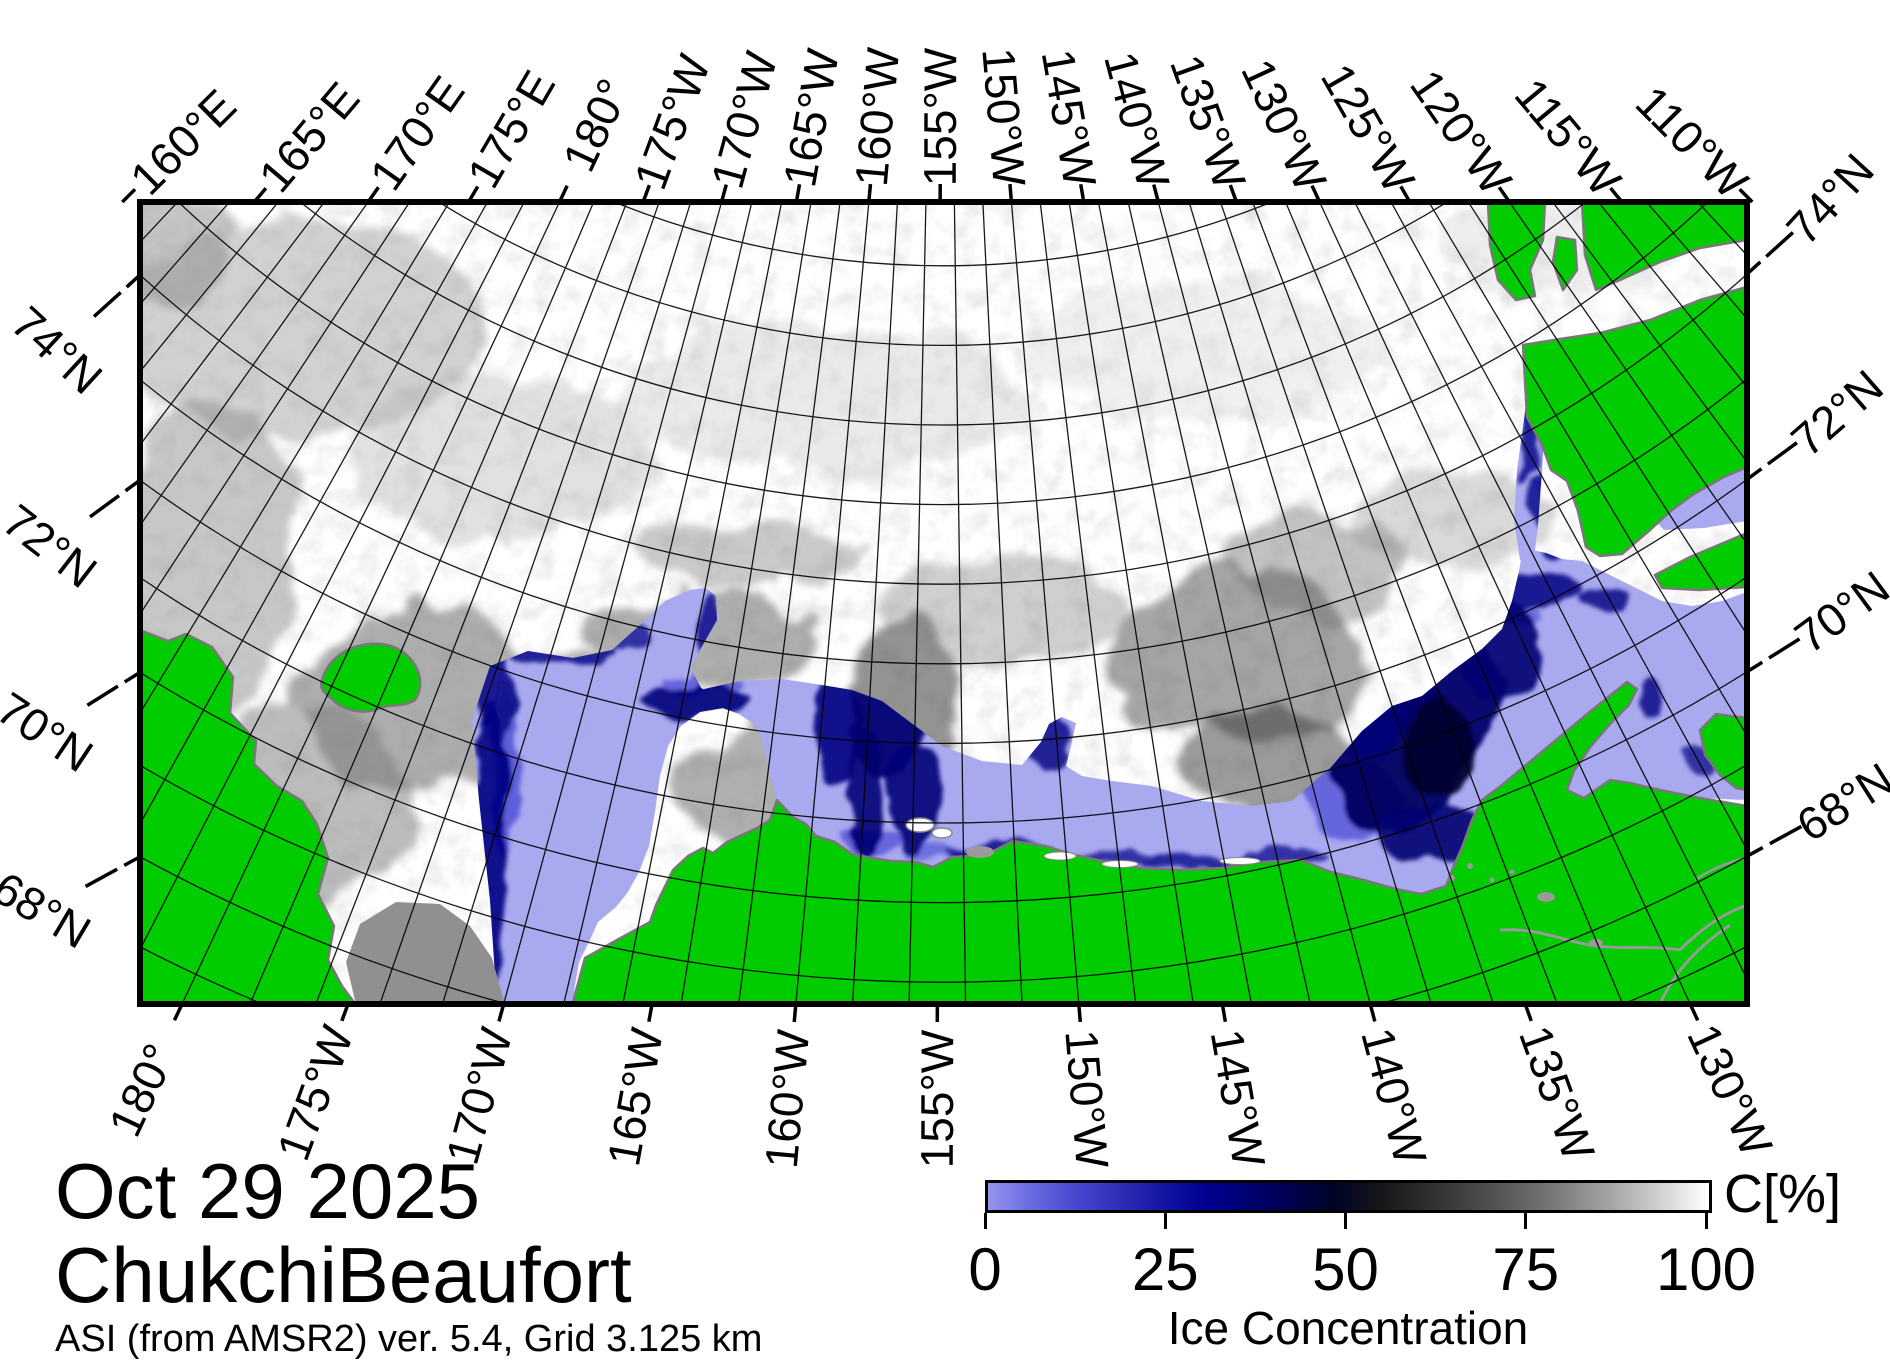 The width and height of the screenshot is (1890, 1370). Describe the element at coordinates (940, 117) in the screenshot. I see `lon-label-top: 155°W` at that location.